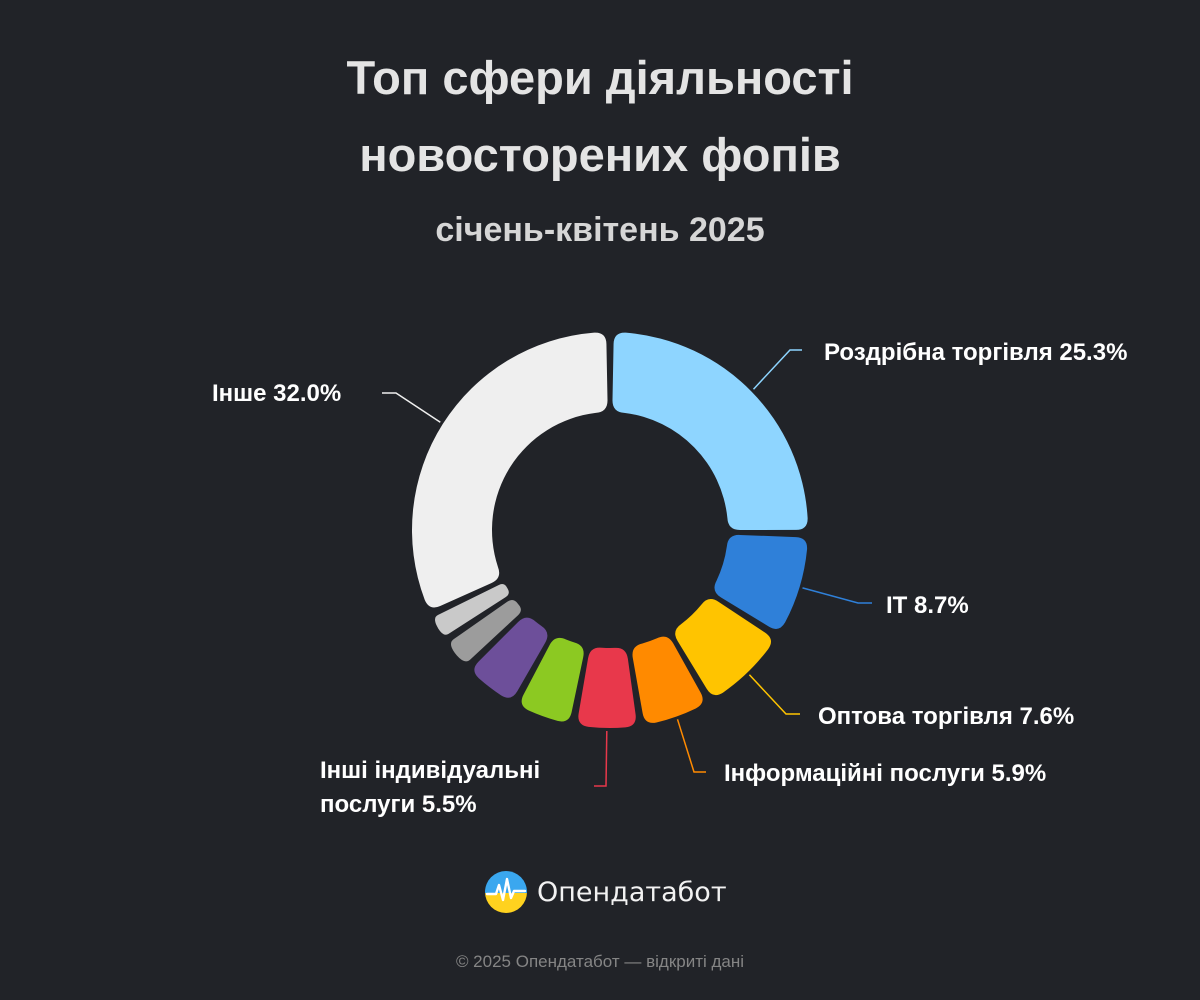 This screenshot has width=1200, height=1000. I want to click on leader-wholesale, so click(774, 694).